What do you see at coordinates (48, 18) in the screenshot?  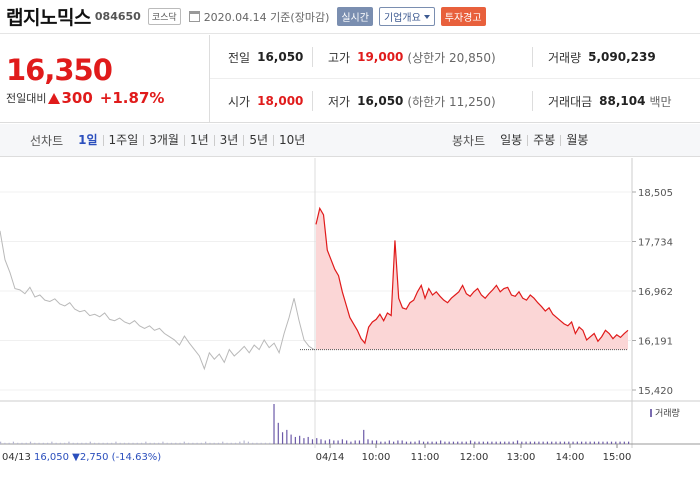 I see `stock-name: 랩지노믹스` at bounding box center [48, 18].